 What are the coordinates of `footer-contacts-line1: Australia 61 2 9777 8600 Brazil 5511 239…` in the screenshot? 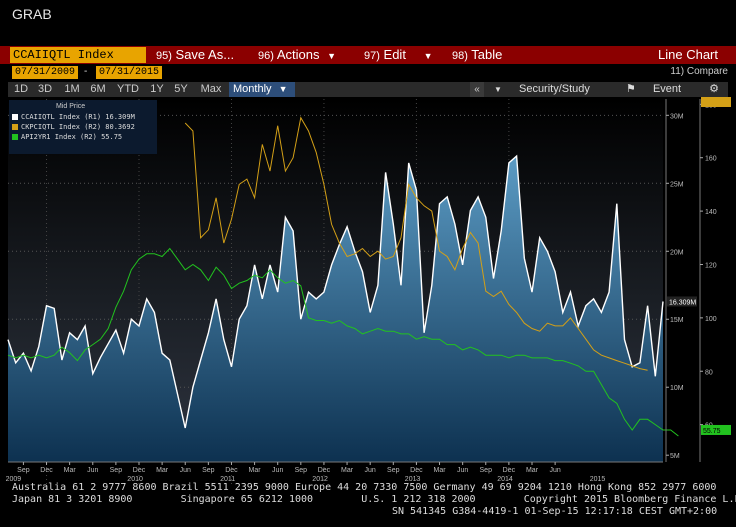 It's located at (364, 487).